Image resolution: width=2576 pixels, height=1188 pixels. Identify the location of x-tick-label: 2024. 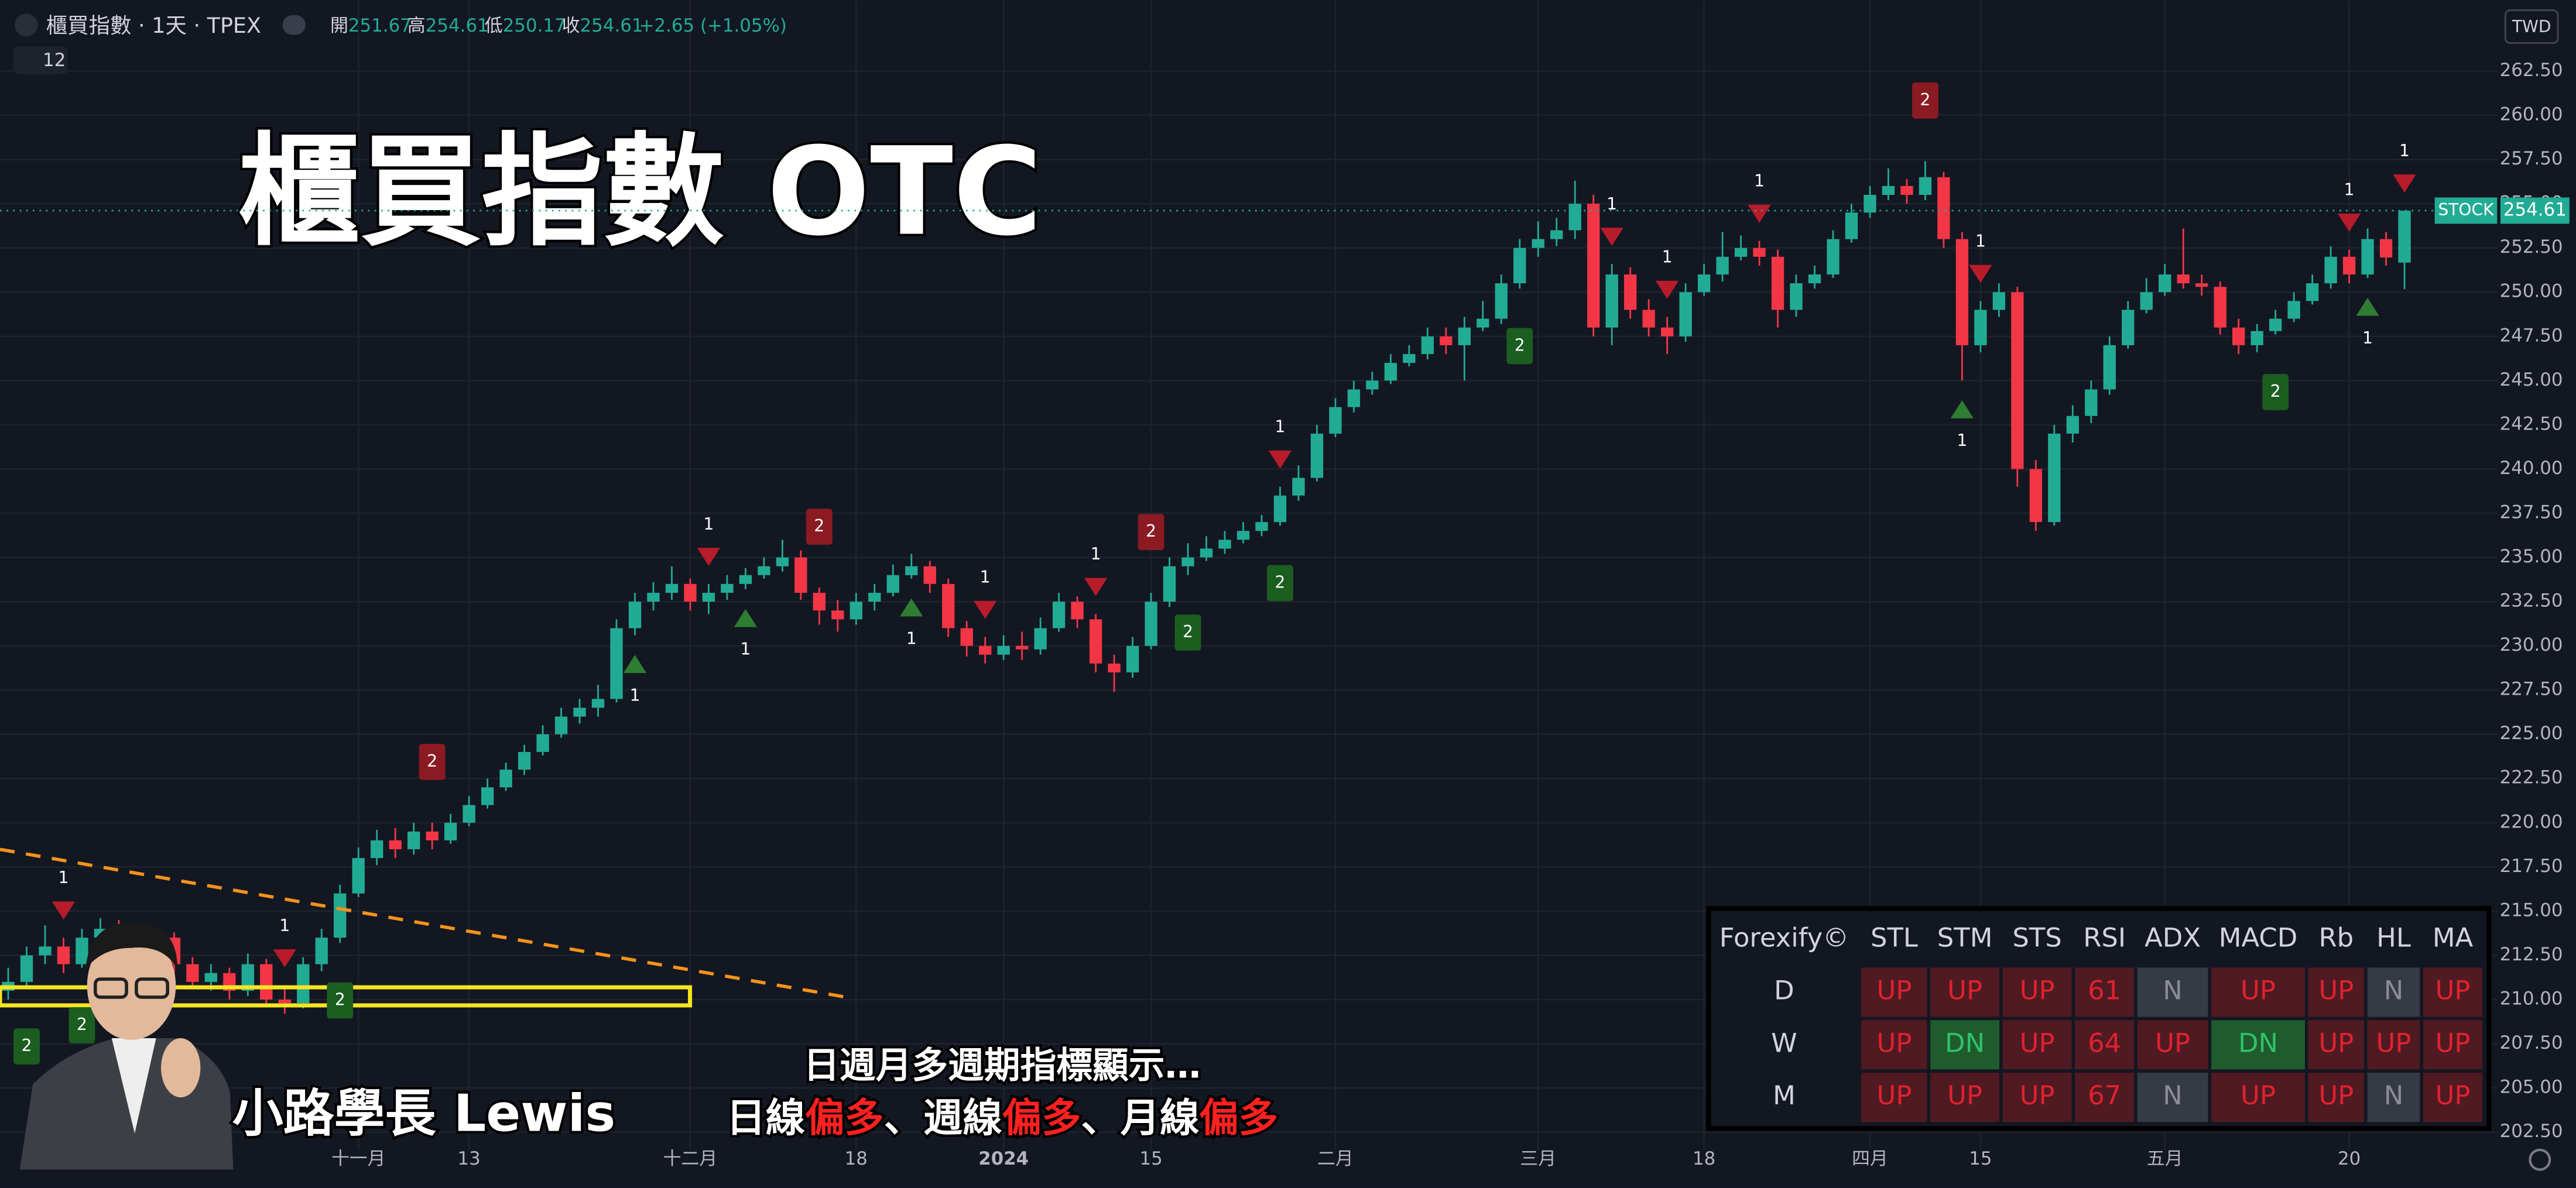
(1003, 1158).